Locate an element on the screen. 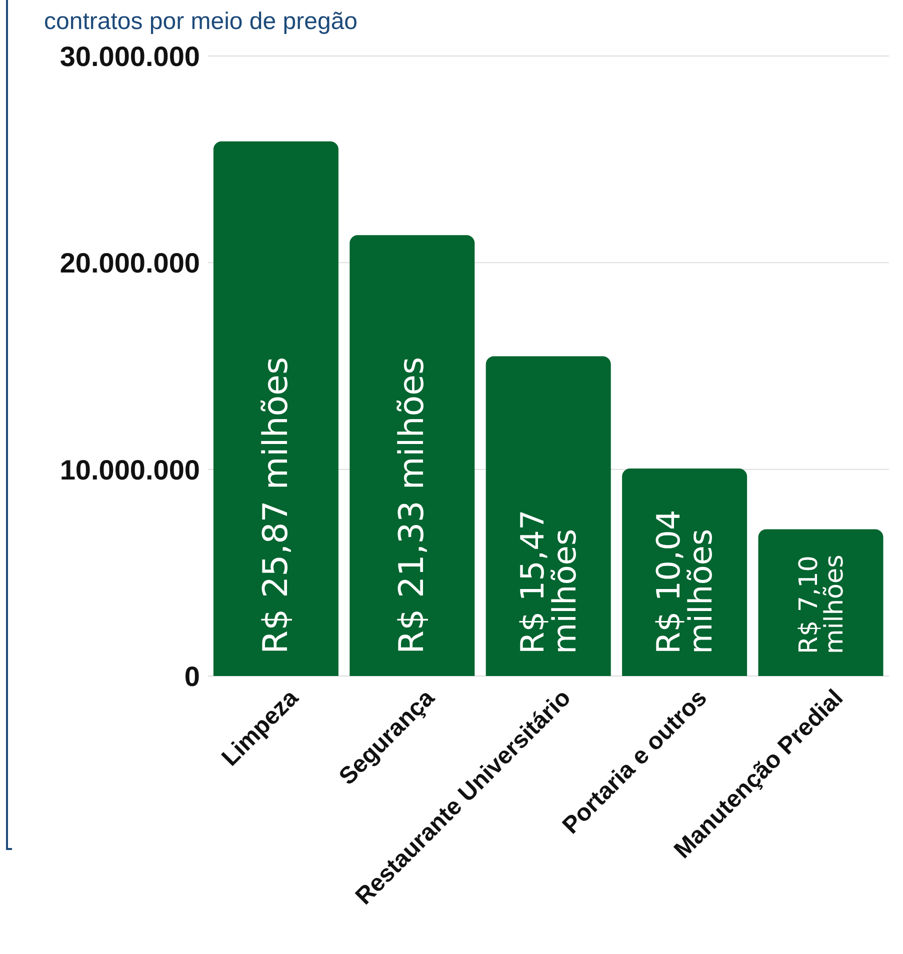  data-label: R$ 25,87 milhões is located at coordinates (276, 505).